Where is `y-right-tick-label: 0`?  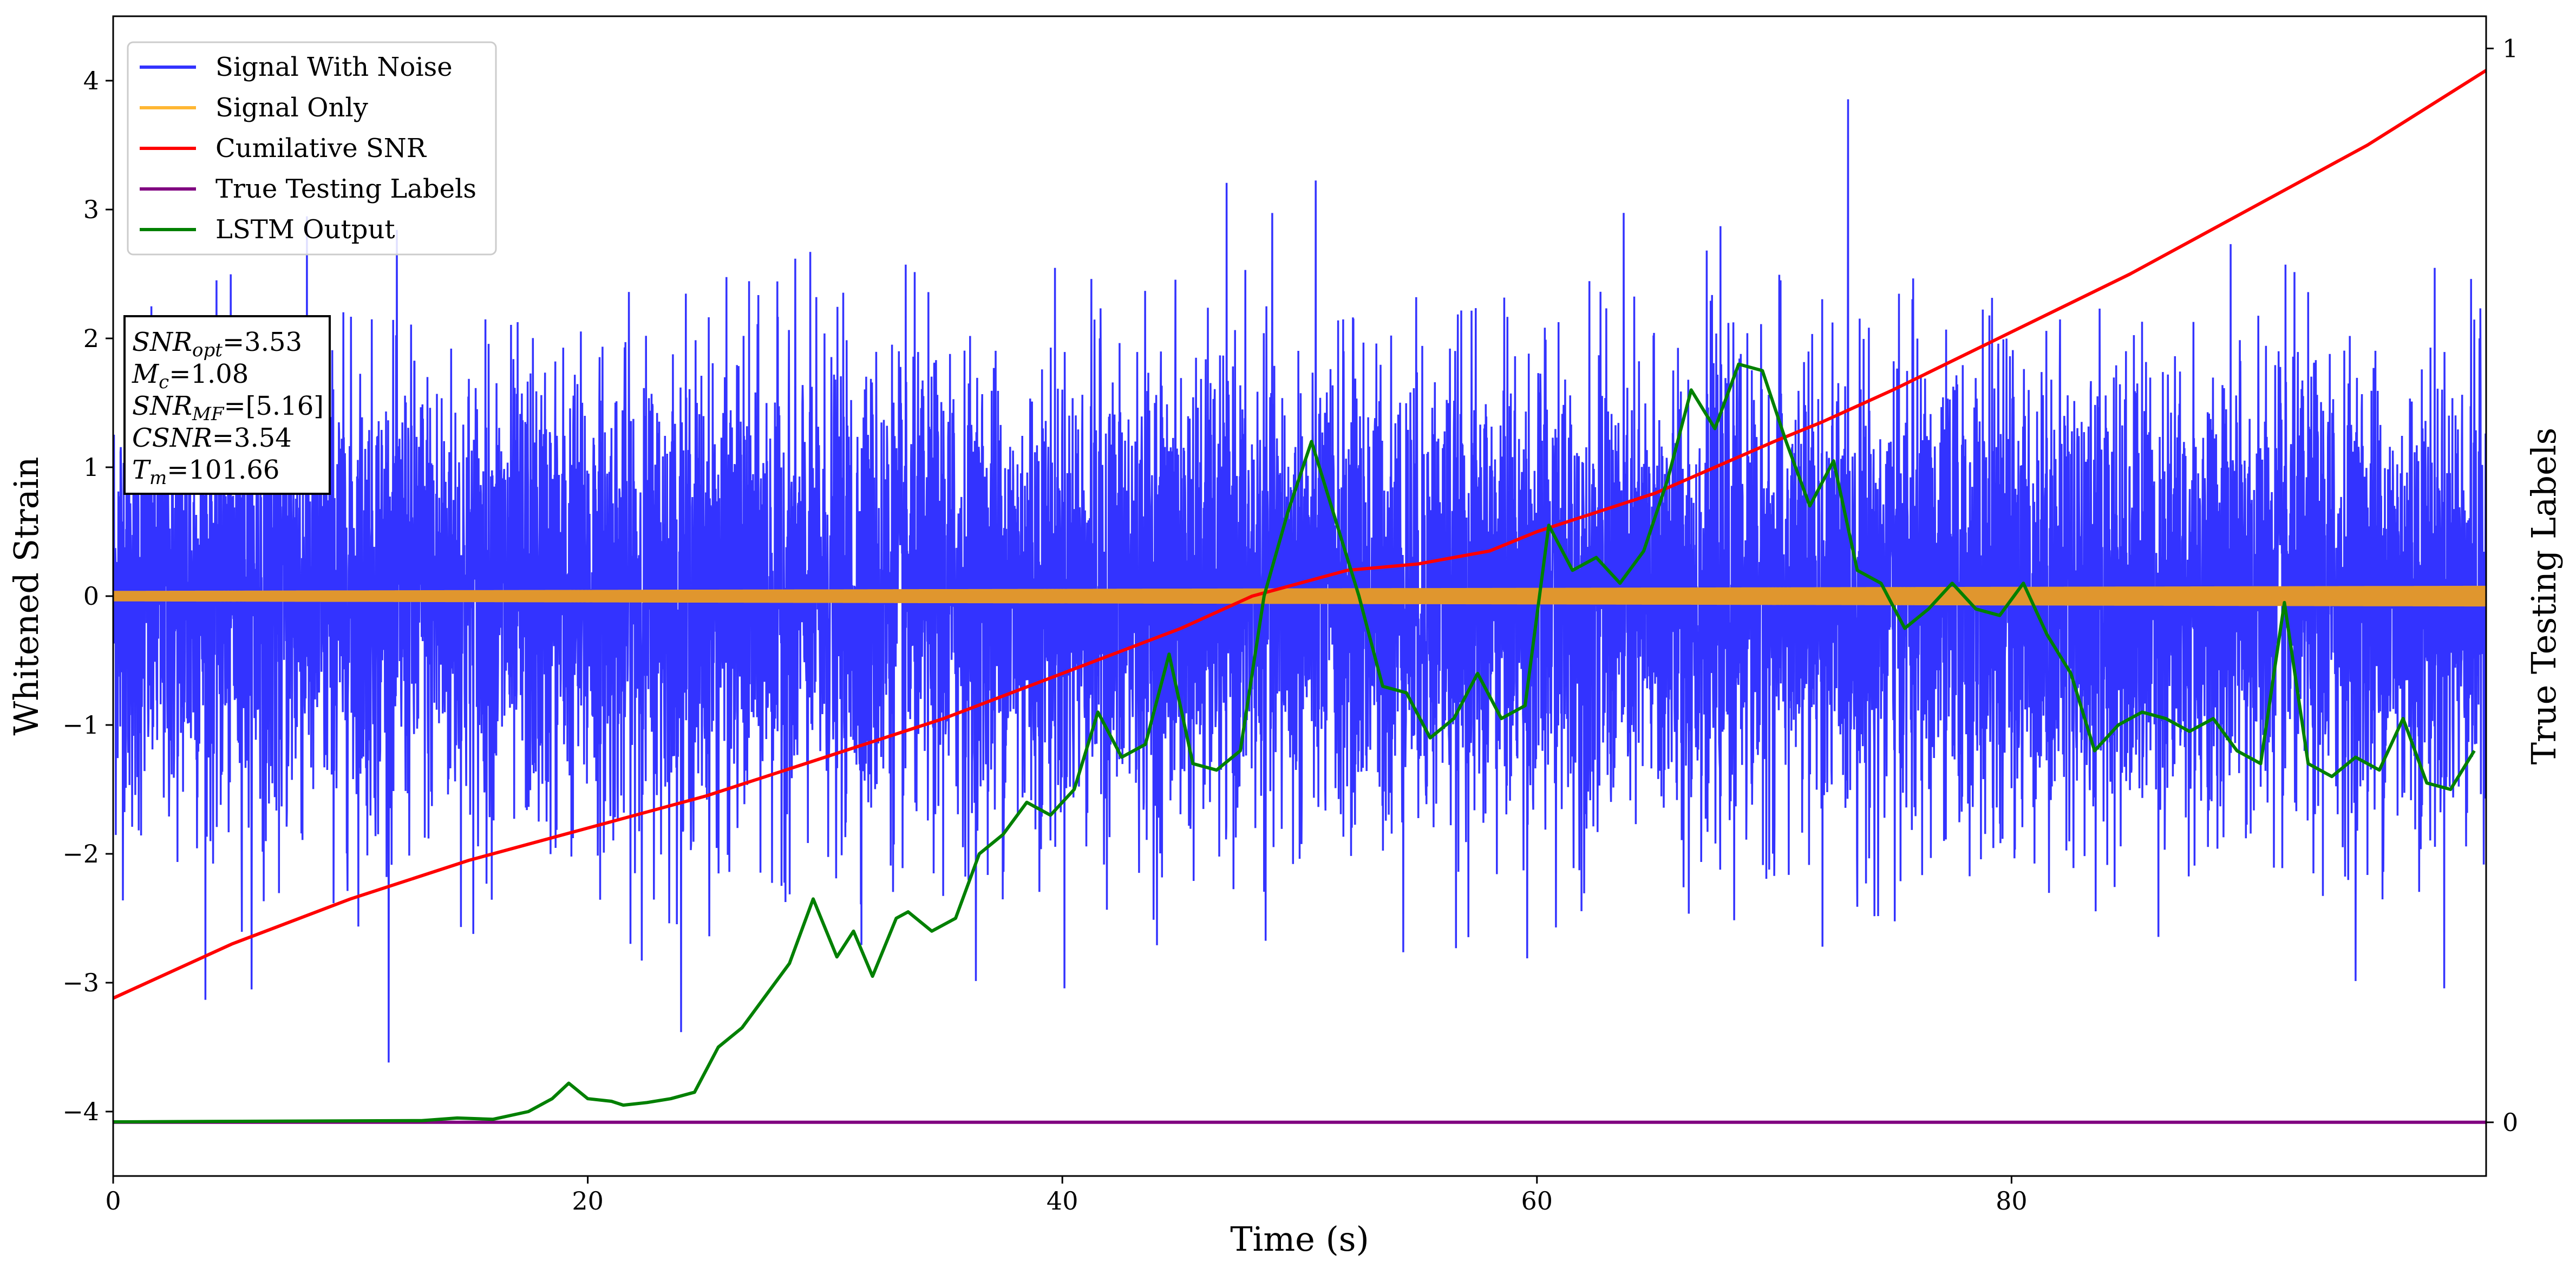 y-right-tick-label: 0 is located at coordinates (2510, 1122).